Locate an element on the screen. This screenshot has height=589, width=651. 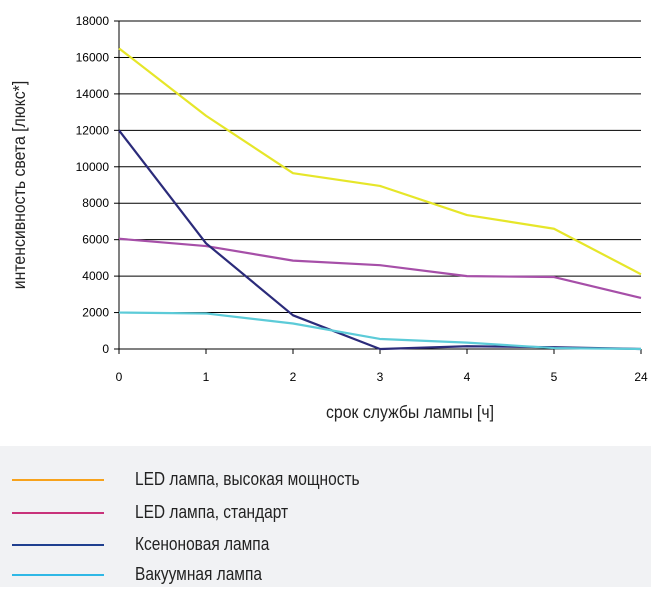
y-tick-label: 12000 is located at coordinates (93, 130).